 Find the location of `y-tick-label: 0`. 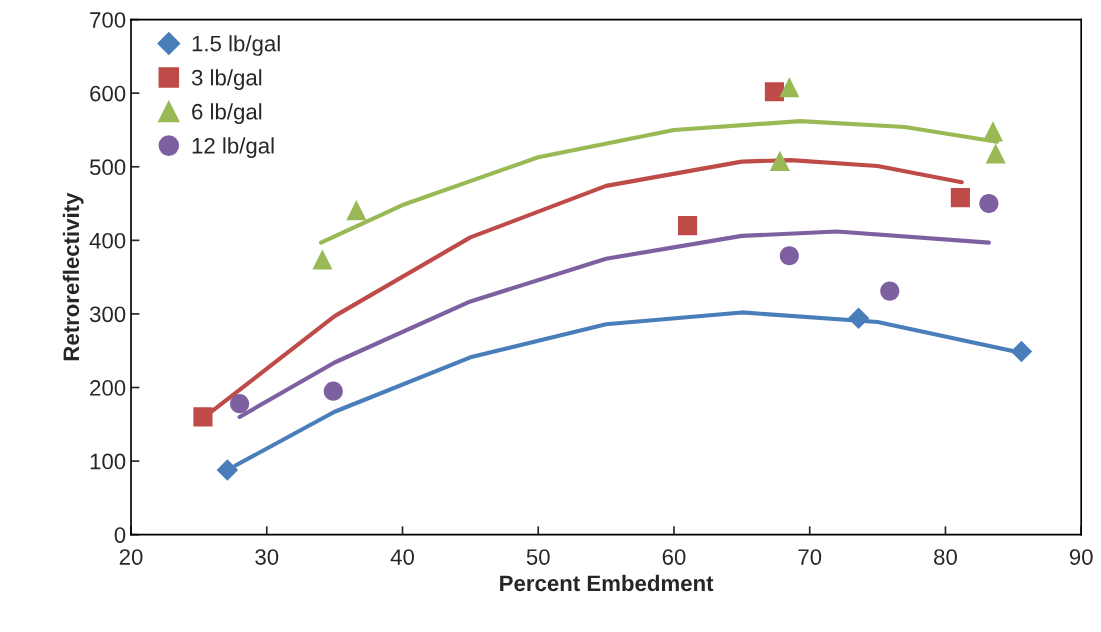

y-tick-label: 0 is located at coordinates (120, 535).